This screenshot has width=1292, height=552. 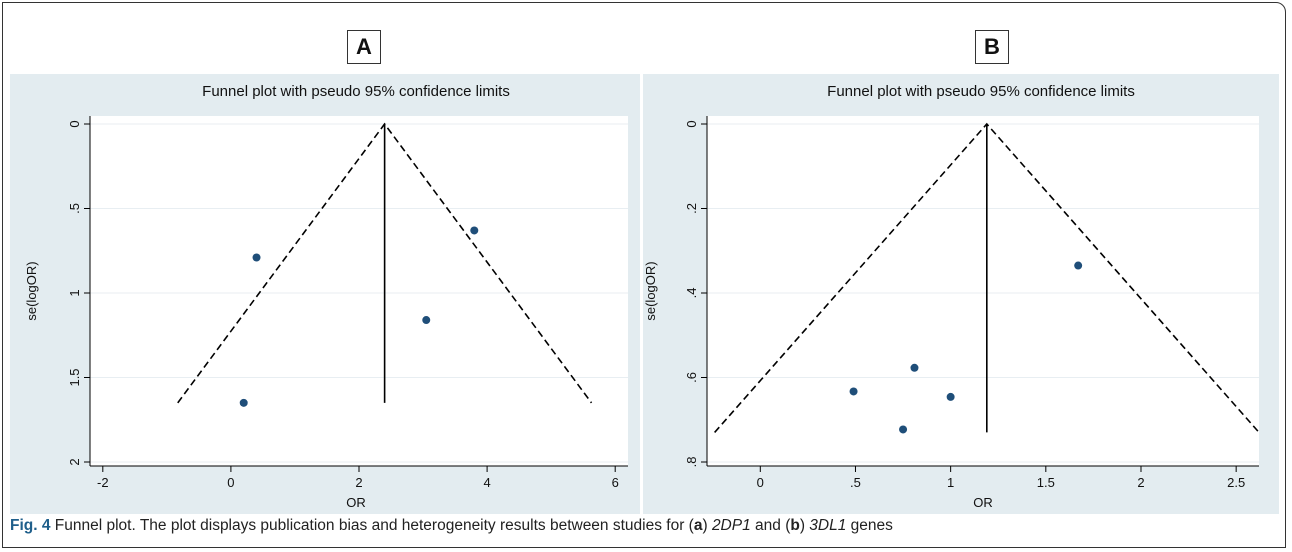 I want to click on panel-b-x-axis-label: OR, so click(x=983, y=502).